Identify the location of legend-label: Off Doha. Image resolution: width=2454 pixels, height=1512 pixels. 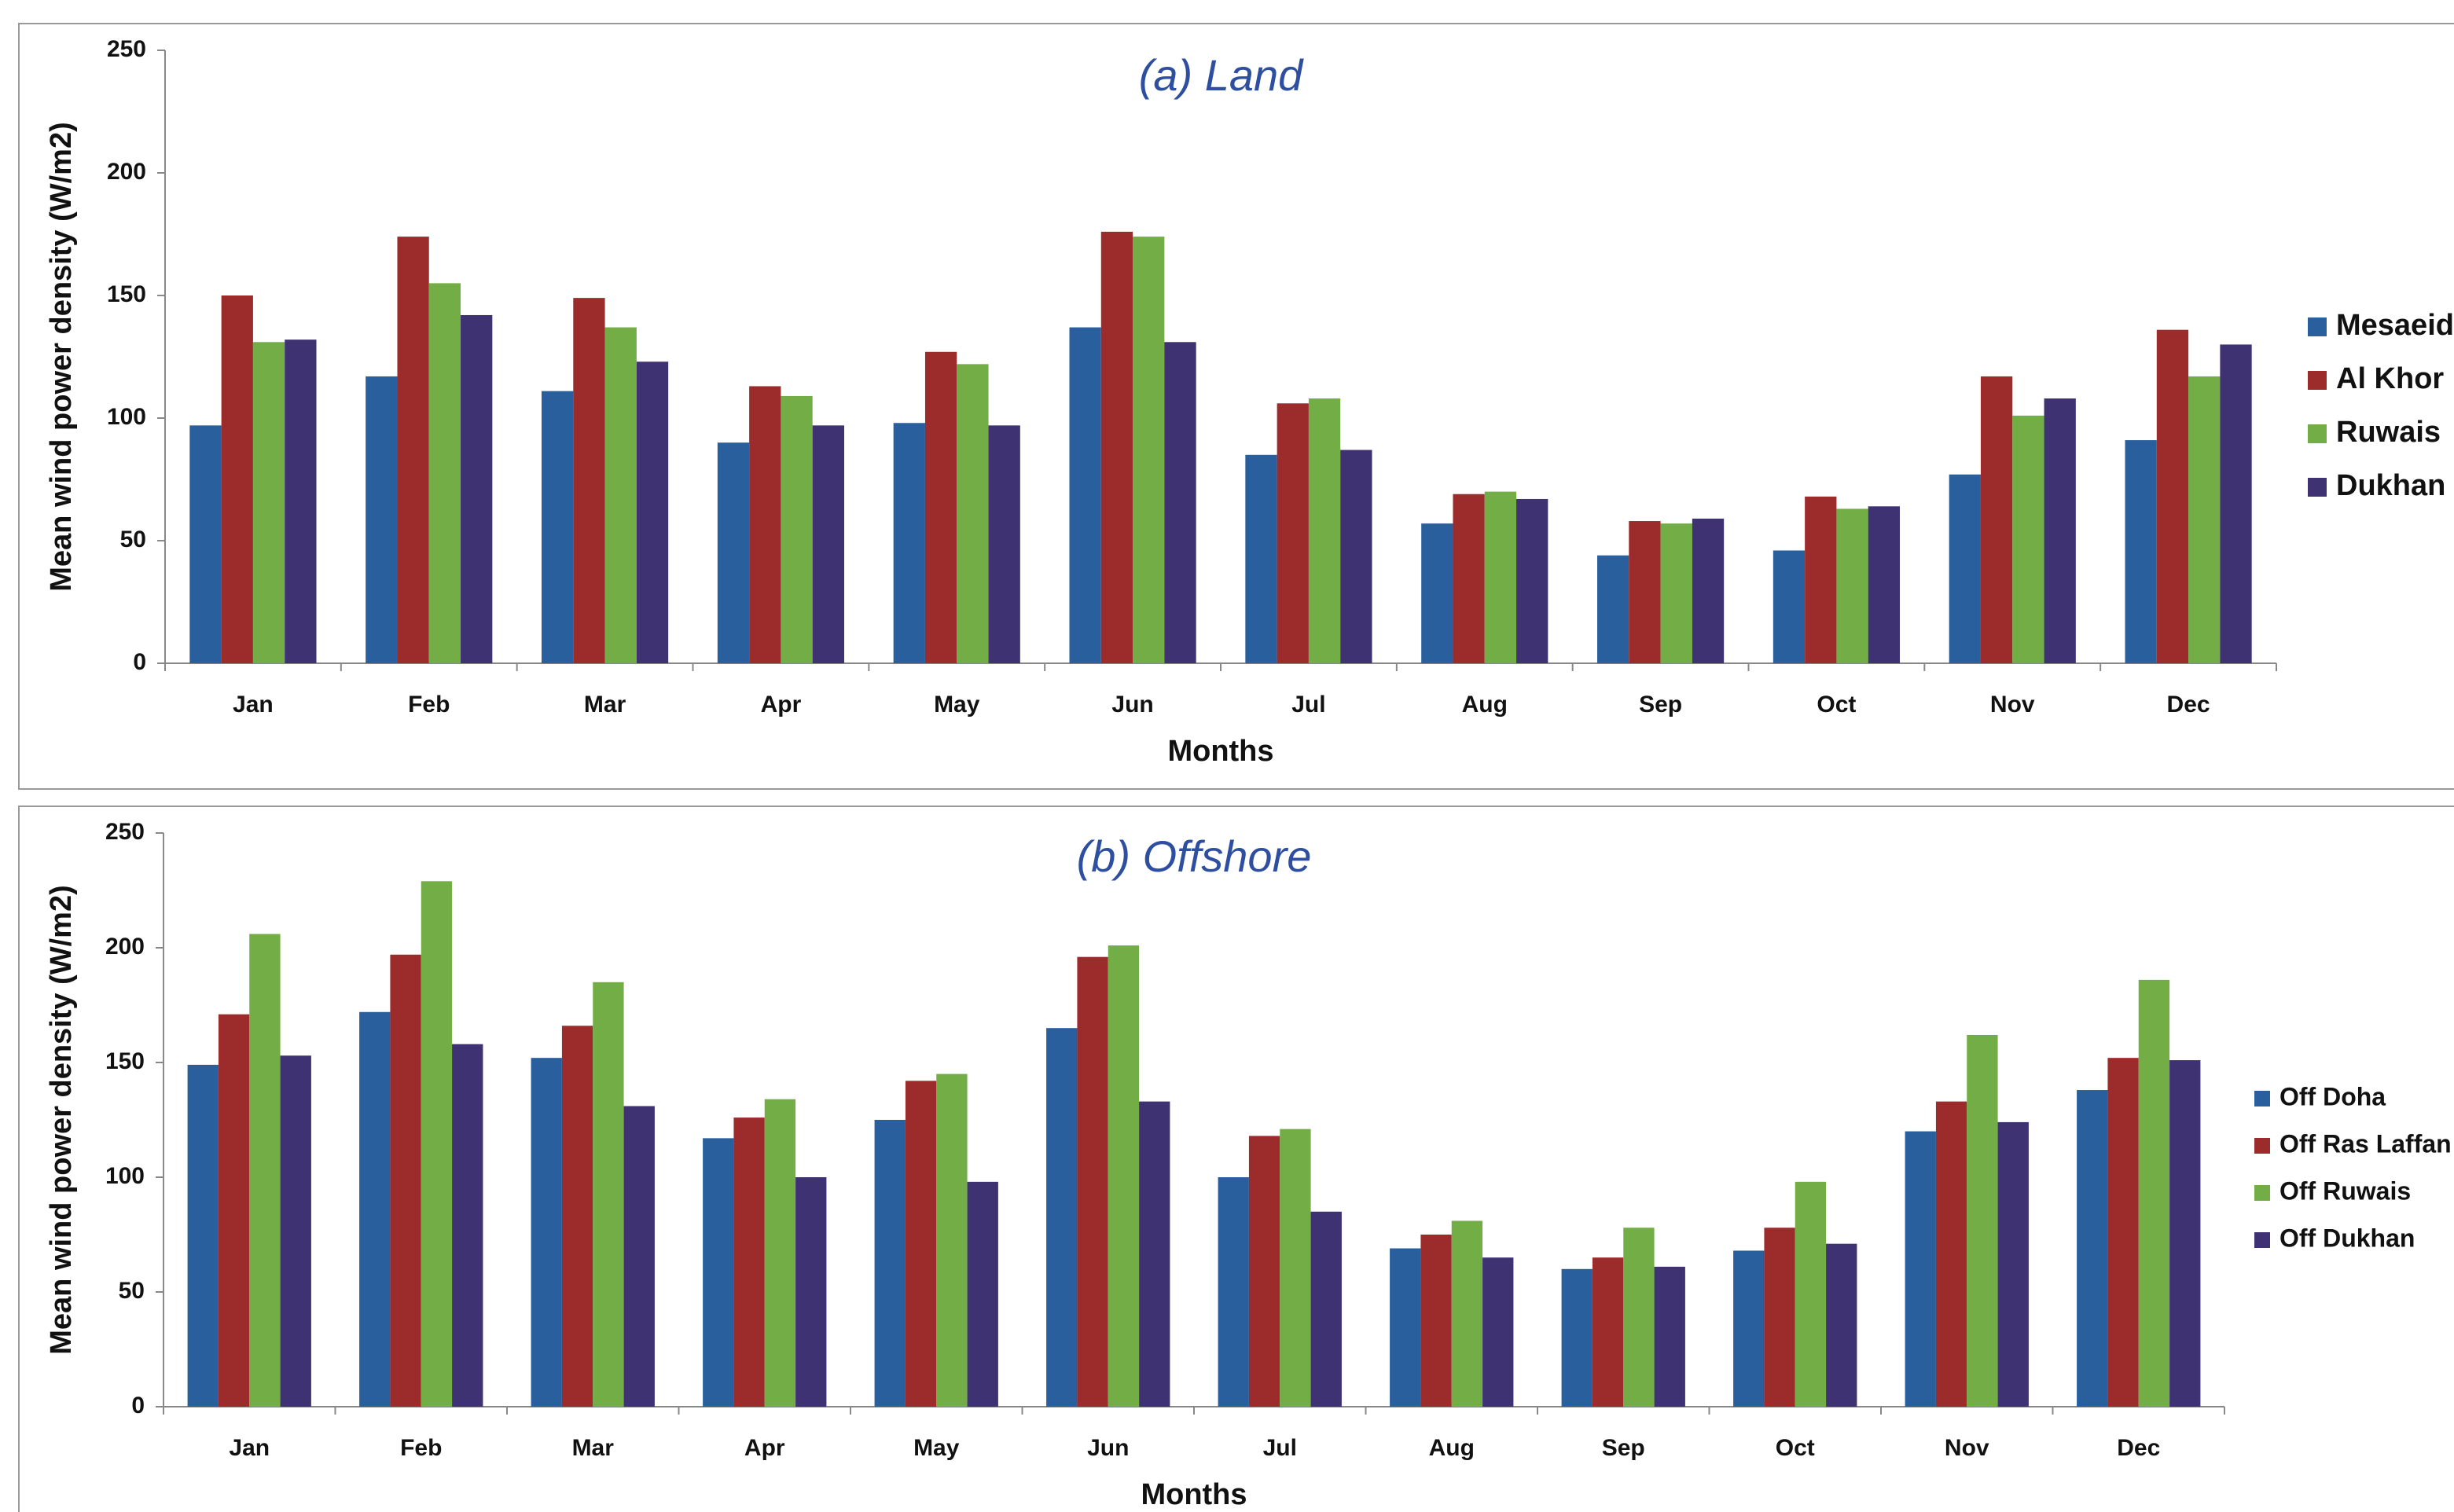
(2333, 1096).